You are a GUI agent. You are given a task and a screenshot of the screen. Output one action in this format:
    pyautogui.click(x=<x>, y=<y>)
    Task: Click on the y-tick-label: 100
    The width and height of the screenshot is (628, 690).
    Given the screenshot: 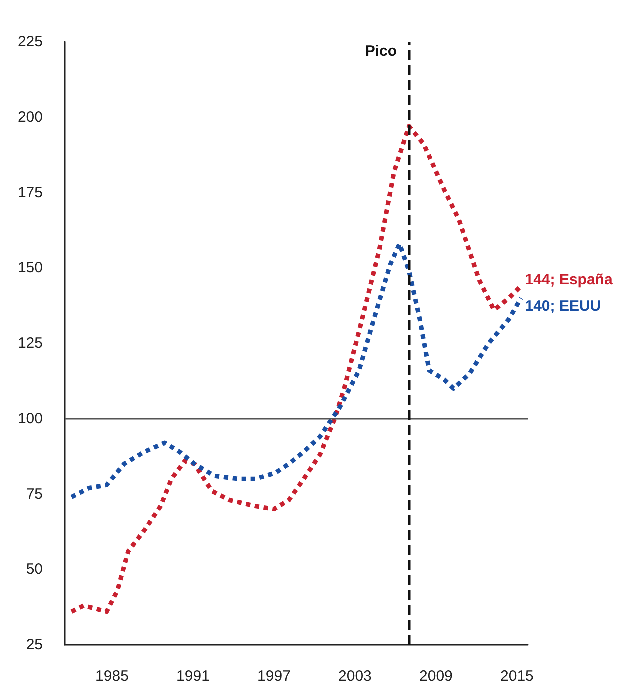 What is the action you would take?
    pyautogui.click(x=30, y=419)
    